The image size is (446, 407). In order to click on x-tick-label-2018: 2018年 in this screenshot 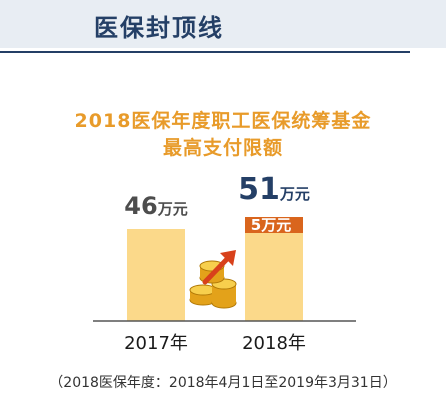, I will do `click(274, 343)`.